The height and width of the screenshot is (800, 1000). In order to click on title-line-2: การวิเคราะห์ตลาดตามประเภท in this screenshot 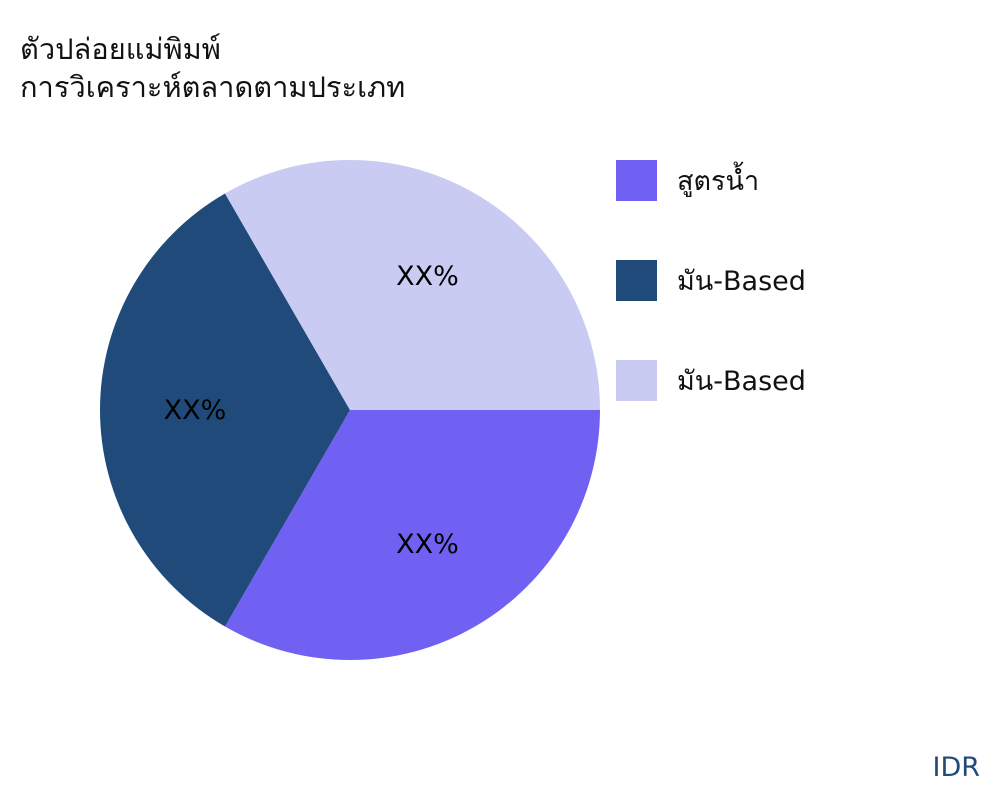, I will do `click(213, 87)`.